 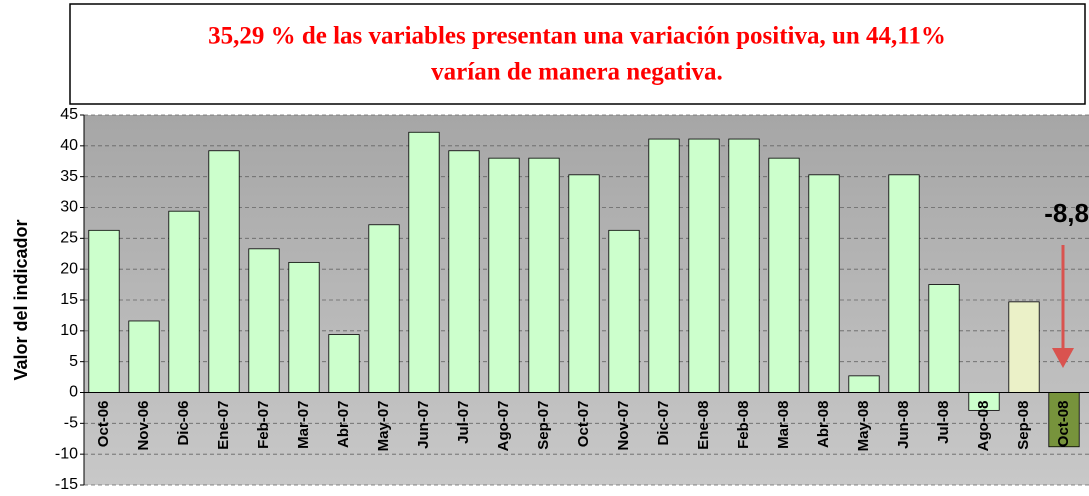 What do you see at coordinates (1063, 424) in the screenshot?
I see `x-tick-label: Oct-08` at bounding box center [1063, 424].